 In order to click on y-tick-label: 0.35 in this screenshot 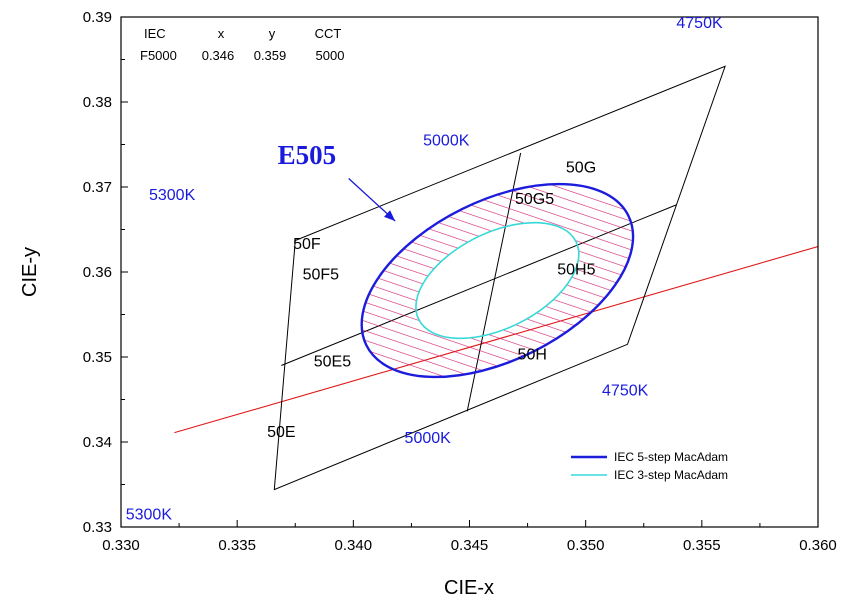, I will do `click(97, 357)`.